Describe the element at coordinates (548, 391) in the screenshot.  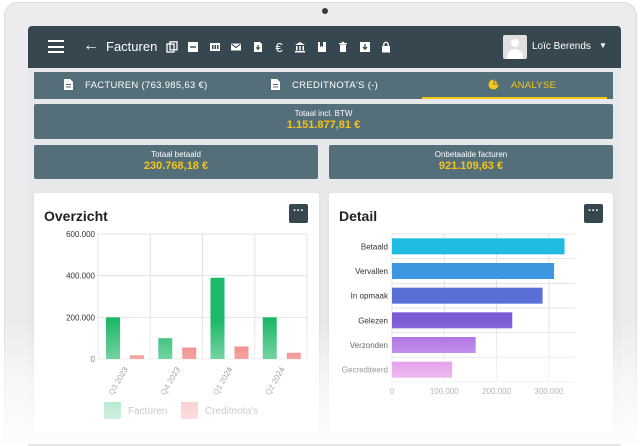
I see `x-tick-label: 300.000` at that location.